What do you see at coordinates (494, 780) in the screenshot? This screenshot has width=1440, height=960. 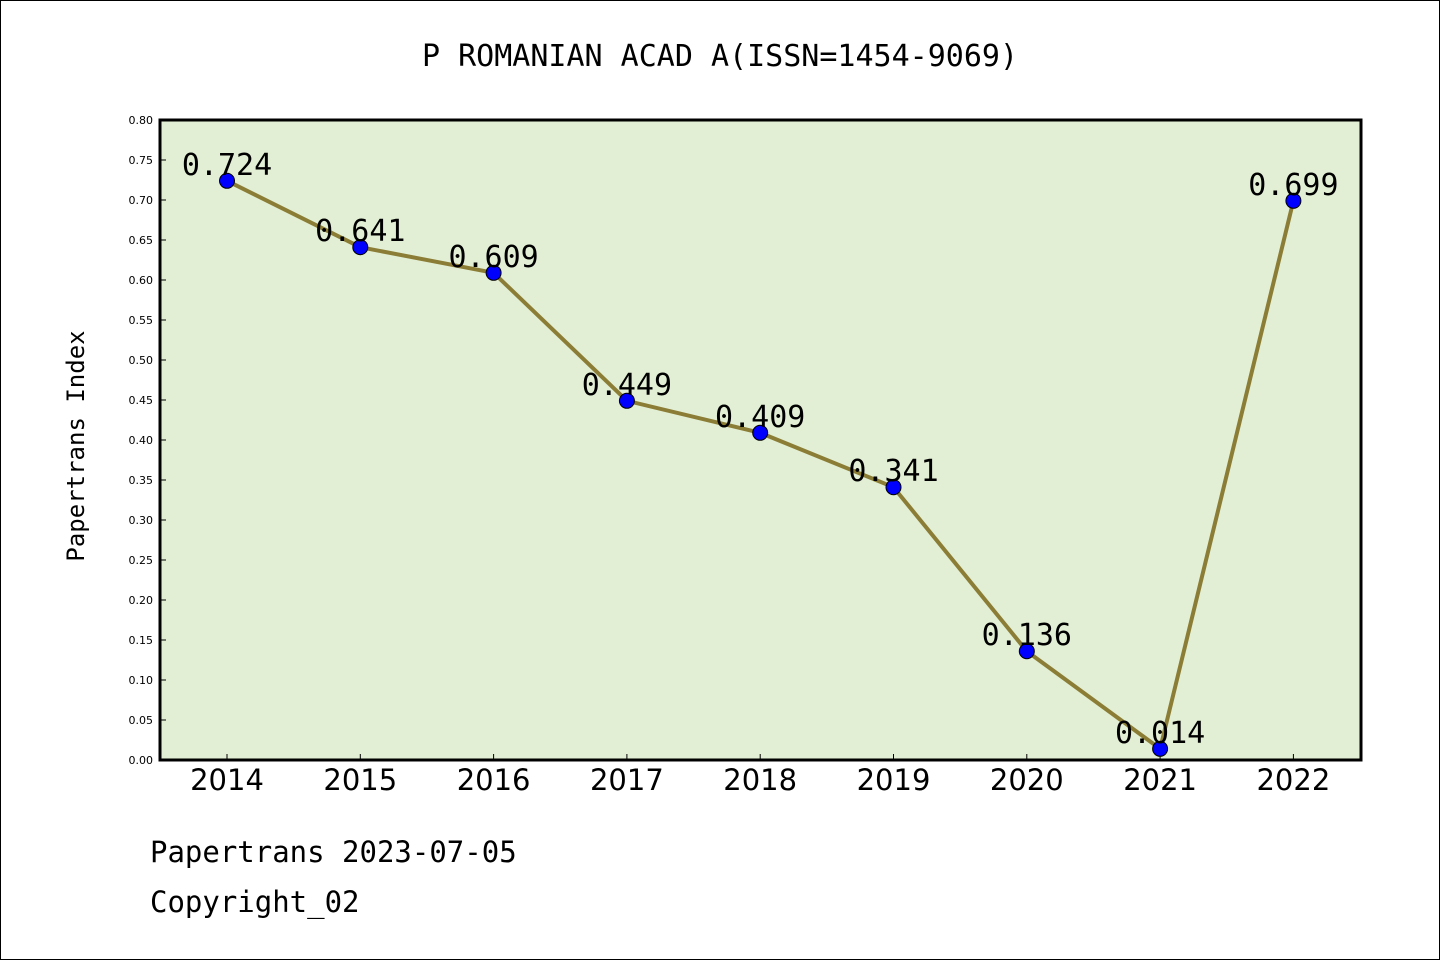 I see `x-tick-label: 2016` at bounding box center [494, 780].